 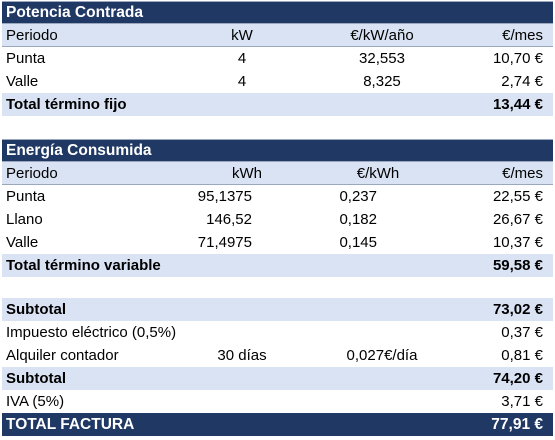 What do you see at coordinates (517, 424) in the screenshot?
I see `total-factura-value: 77,91 €` at bounding box center [517, 424].